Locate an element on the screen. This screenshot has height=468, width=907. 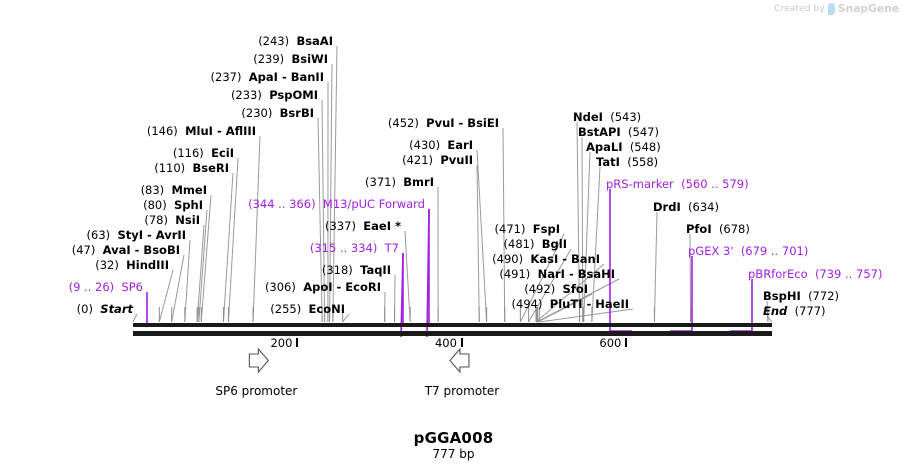
enzyme-label: (471) FspI is located at coordinates (527, 229).